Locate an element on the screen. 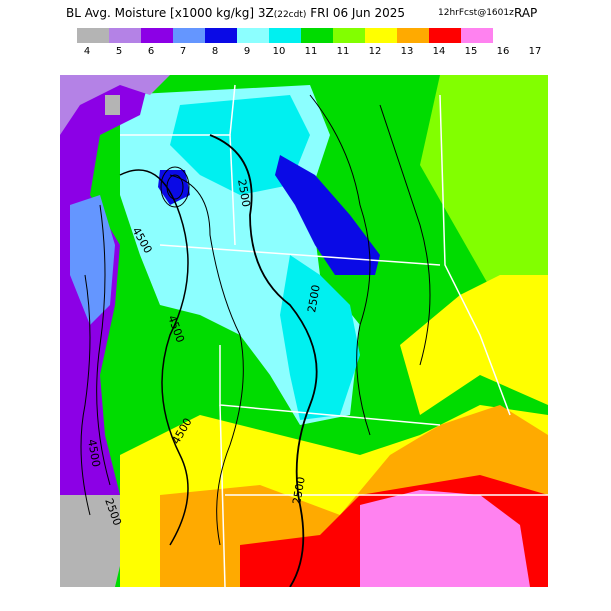 Image resolution: width=611 pixels, height=611 pixels. legend-tick-label: 4 is located at coordinates (87, 51).